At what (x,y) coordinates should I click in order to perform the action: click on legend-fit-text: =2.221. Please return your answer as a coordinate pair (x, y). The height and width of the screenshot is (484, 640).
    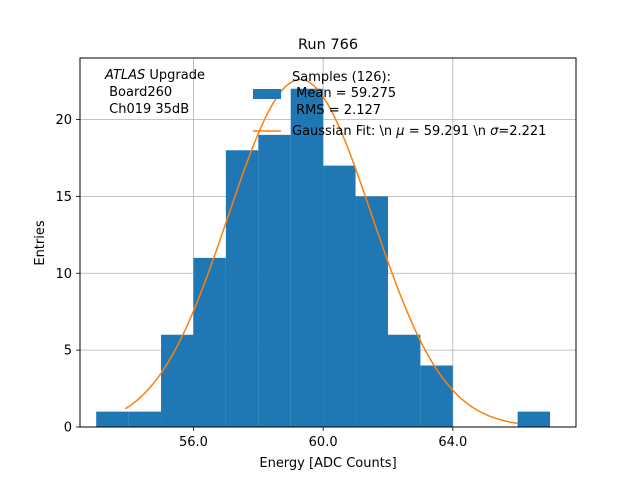
    Looking at the image, I should click on (522, 131).